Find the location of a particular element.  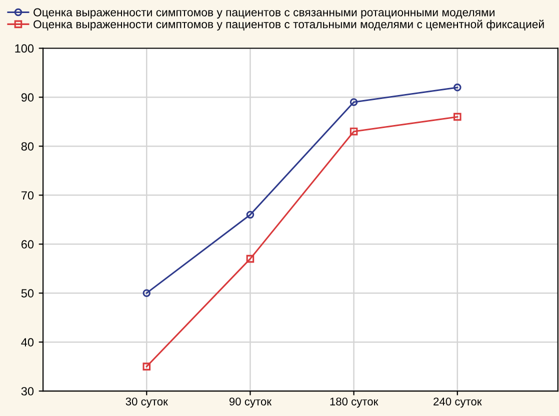

y-tick-label: 30 is located at coordinates (27, 391).